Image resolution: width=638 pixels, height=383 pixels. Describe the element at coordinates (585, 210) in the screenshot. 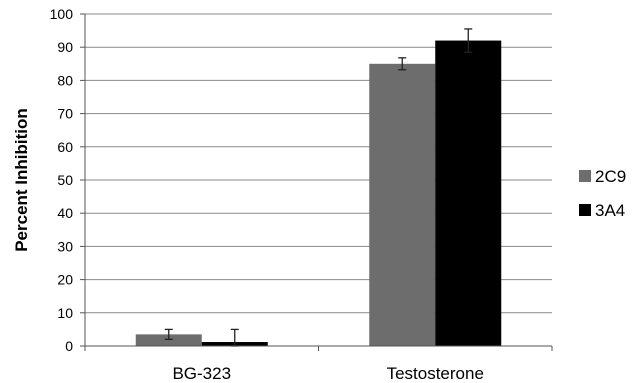

I see `legend-swatch-3A4` at that location.